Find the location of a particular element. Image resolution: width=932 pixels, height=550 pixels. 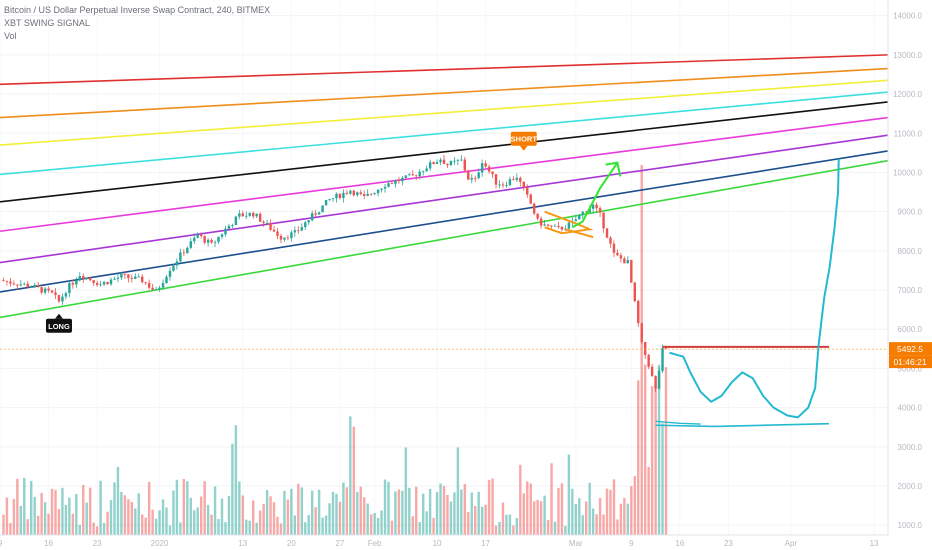

breakout-arrow is located at coordinates (595, 195).